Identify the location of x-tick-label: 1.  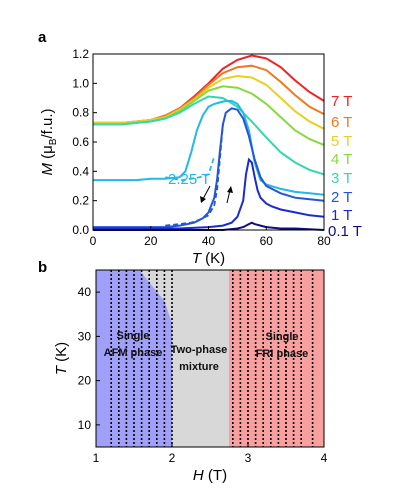
(96, 458).